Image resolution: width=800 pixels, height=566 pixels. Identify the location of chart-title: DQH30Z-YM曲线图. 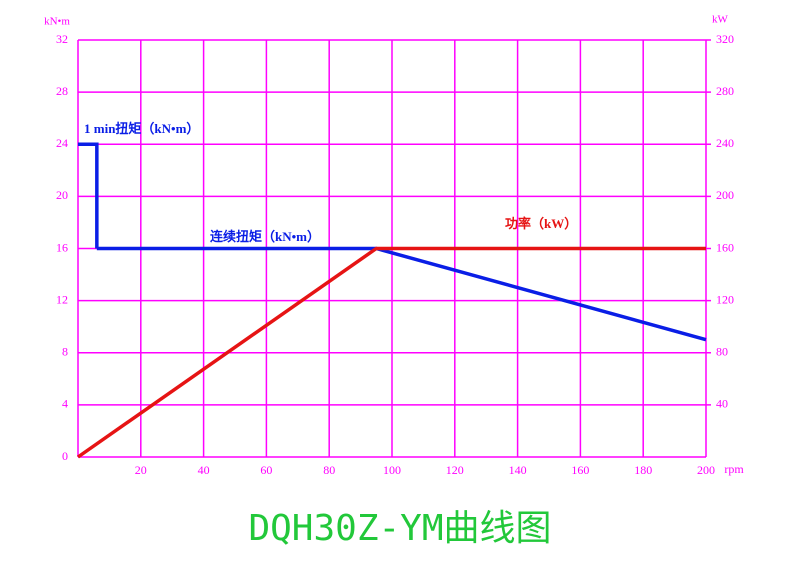
(399, 528).